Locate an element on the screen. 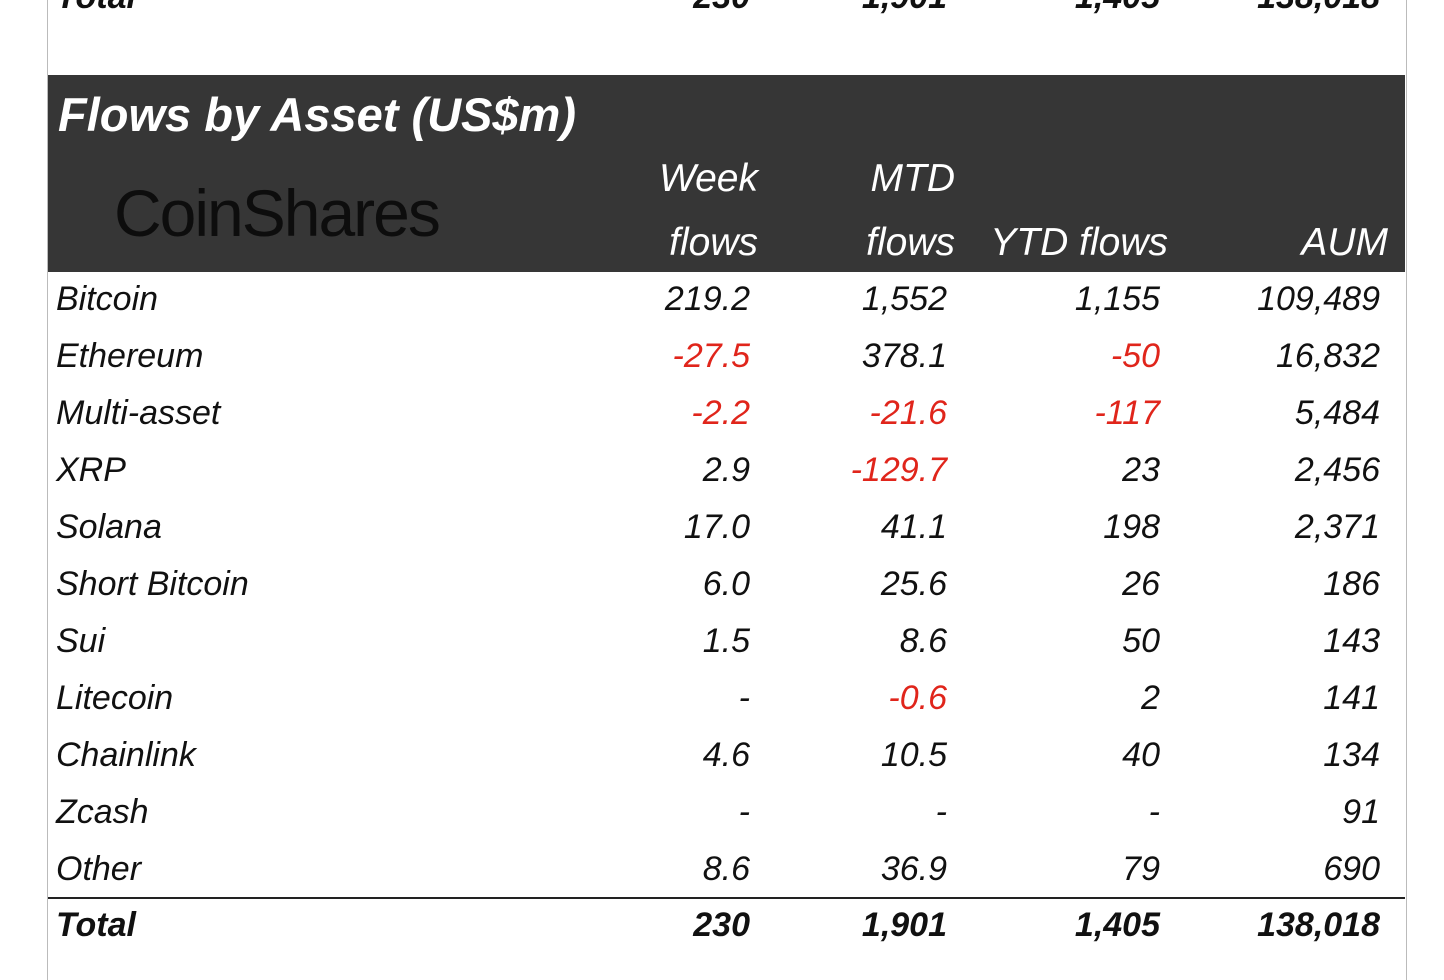  mtd-value: 41.1 is located at coordinates (913, 527).